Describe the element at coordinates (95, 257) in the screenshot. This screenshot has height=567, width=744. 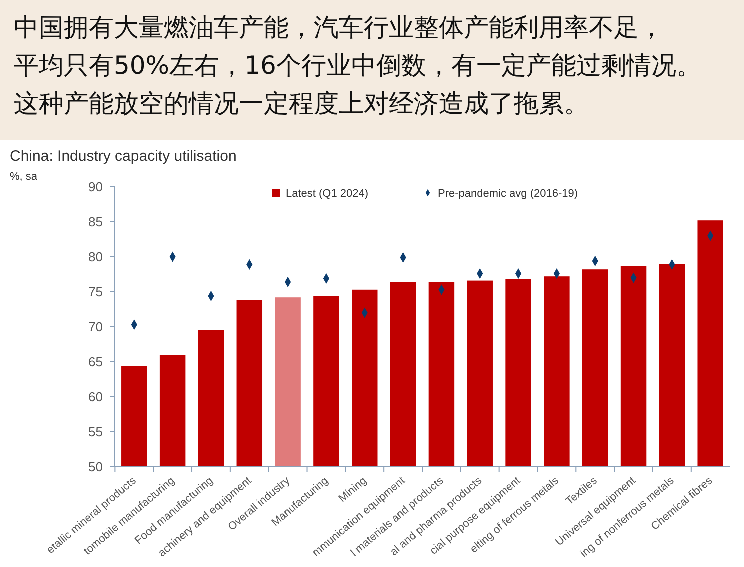
I see `y-tick-label: 80` at that location.